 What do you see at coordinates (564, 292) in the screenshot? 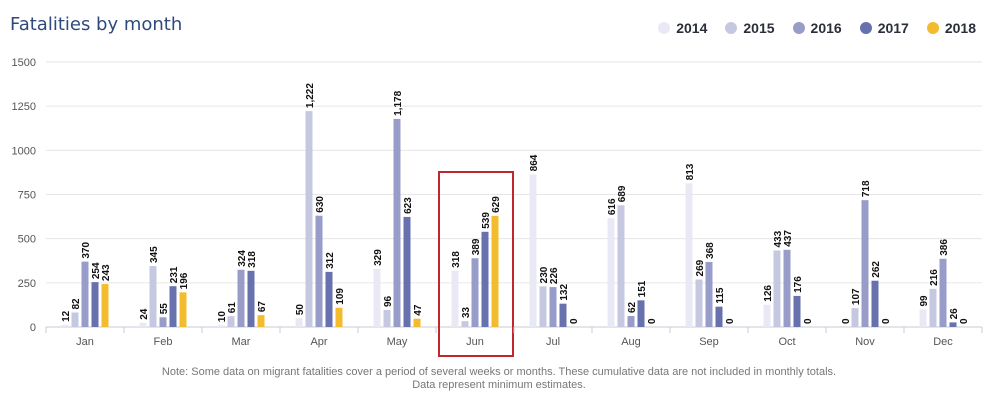
I see `data-label: 132` at bounding box center [564, 292].